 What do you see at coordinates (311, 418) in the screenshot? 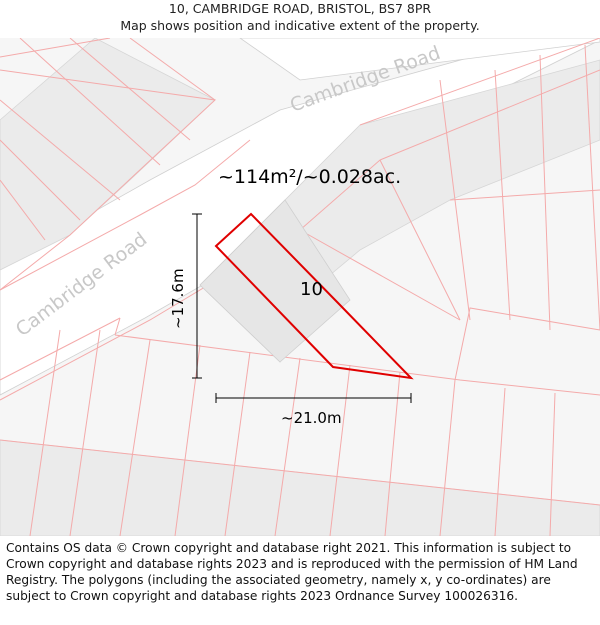
I see `width-label: ~21.0m` at bounding box center [311, 418].